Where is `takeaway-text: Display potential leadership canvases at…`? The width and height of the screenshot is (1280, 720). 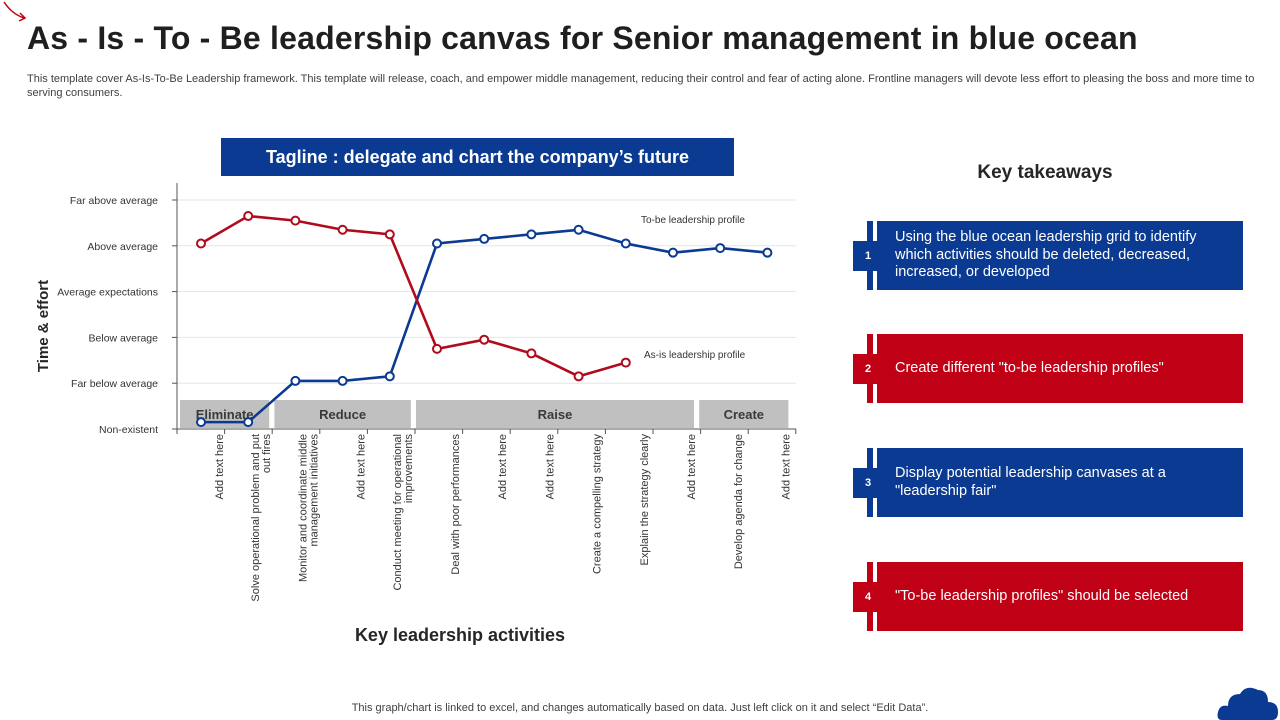
takeaway-text: Display potential leadership canvases at… is located at coordinates (1060, 482).